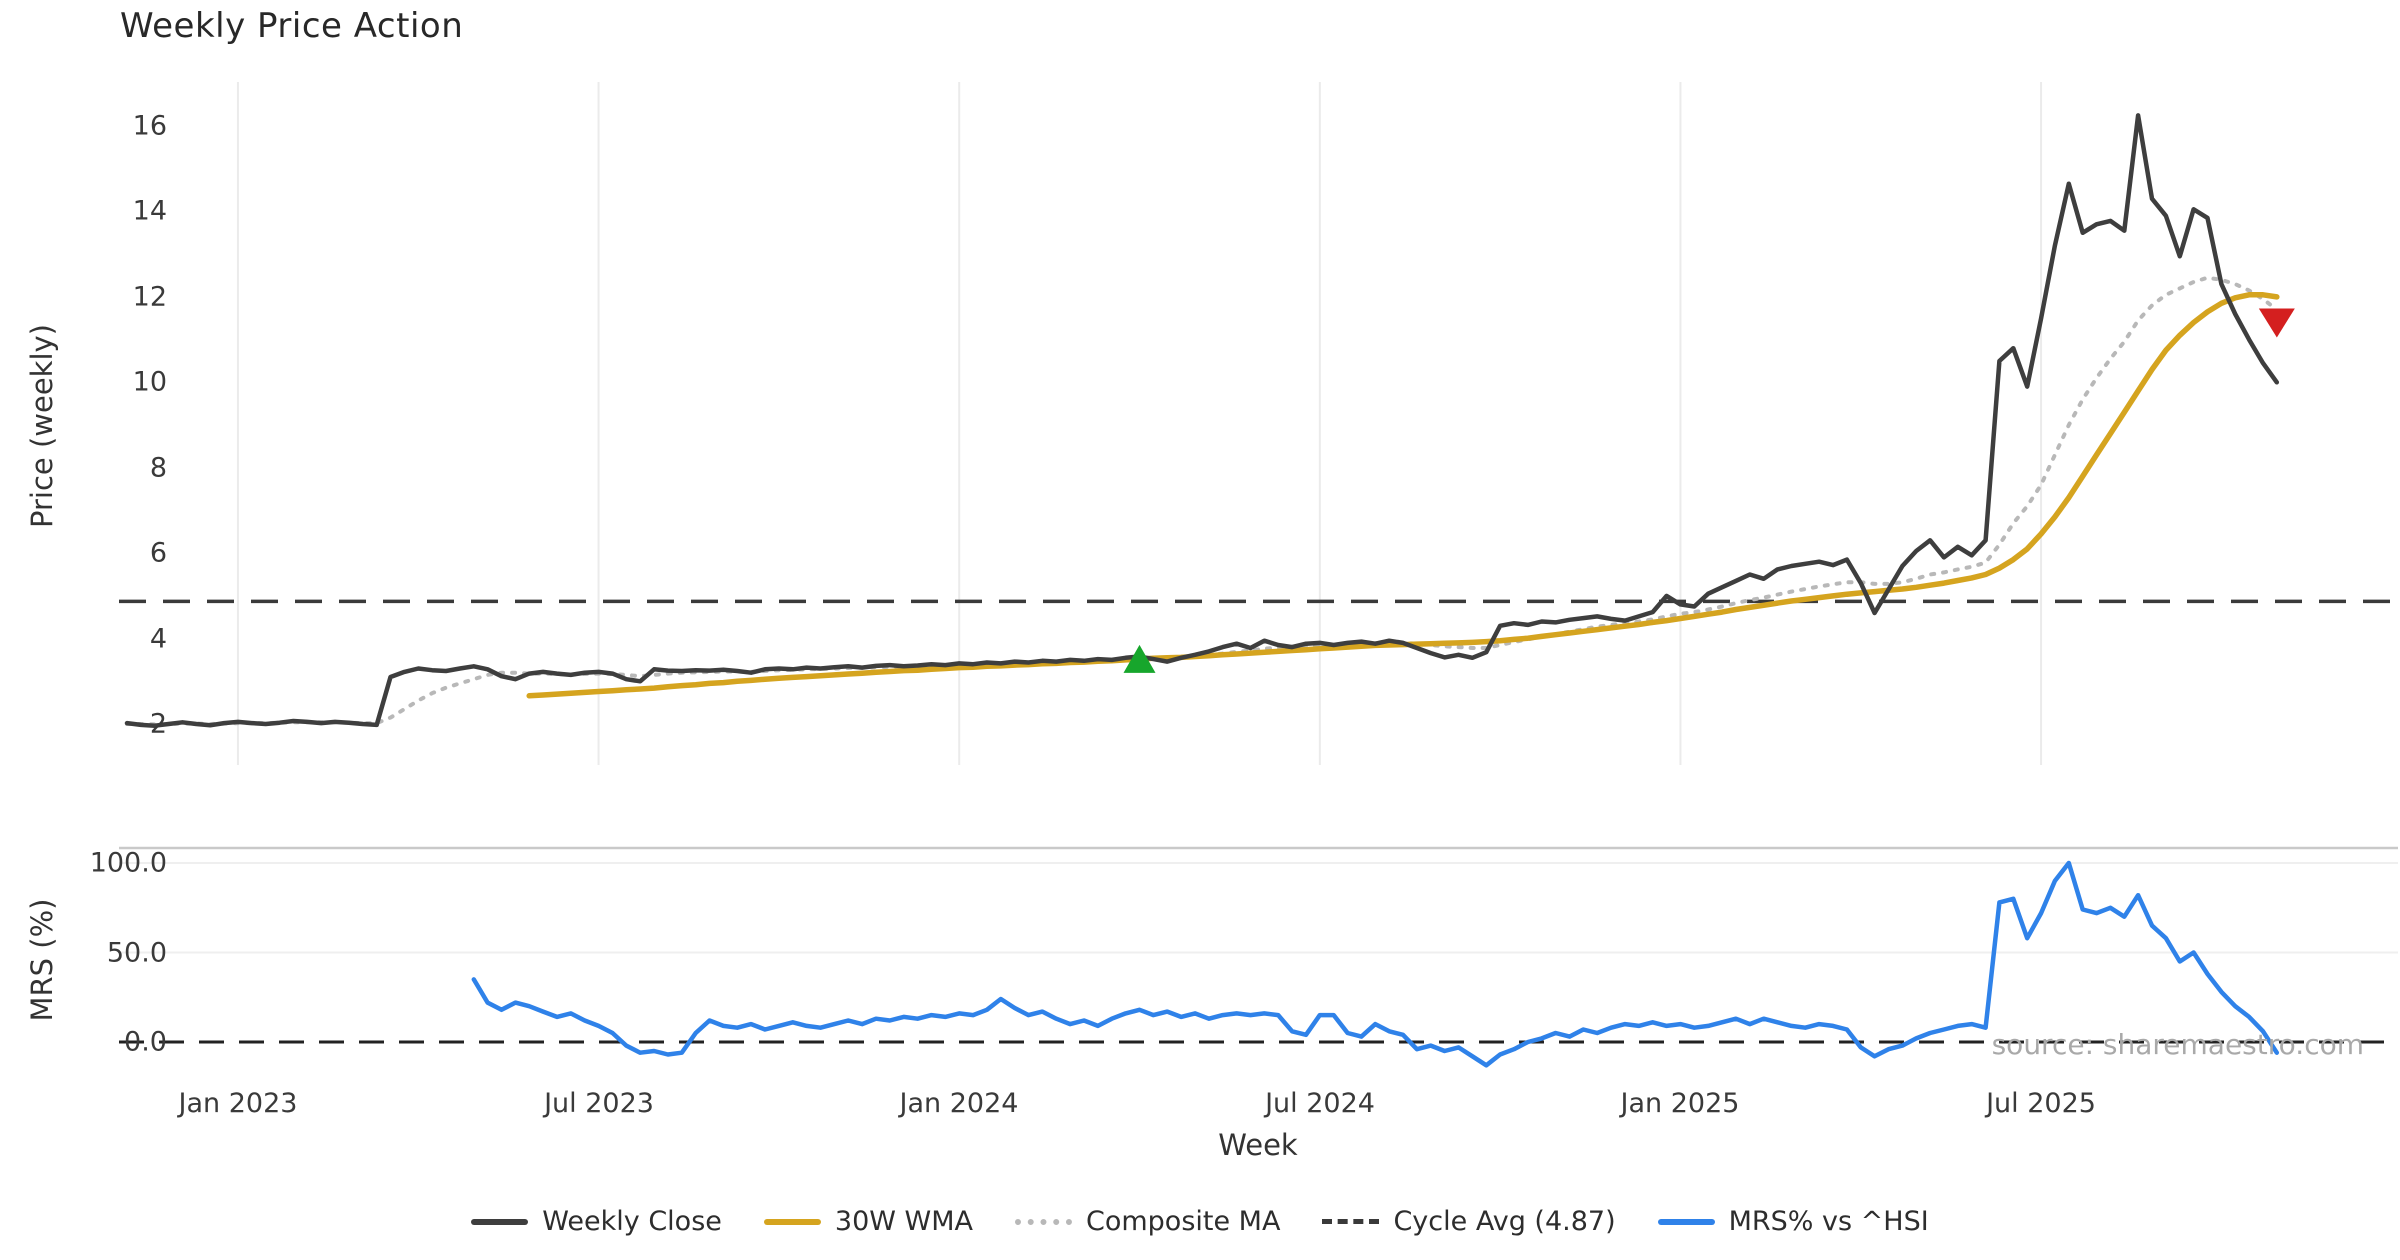 Image resolution: width=2400 pixels, height=1260 pixels. Describe the element at coordinates (2041, 1103) in the screenshot. I see `xtick-jul-2025: Jul 2025` at that location.